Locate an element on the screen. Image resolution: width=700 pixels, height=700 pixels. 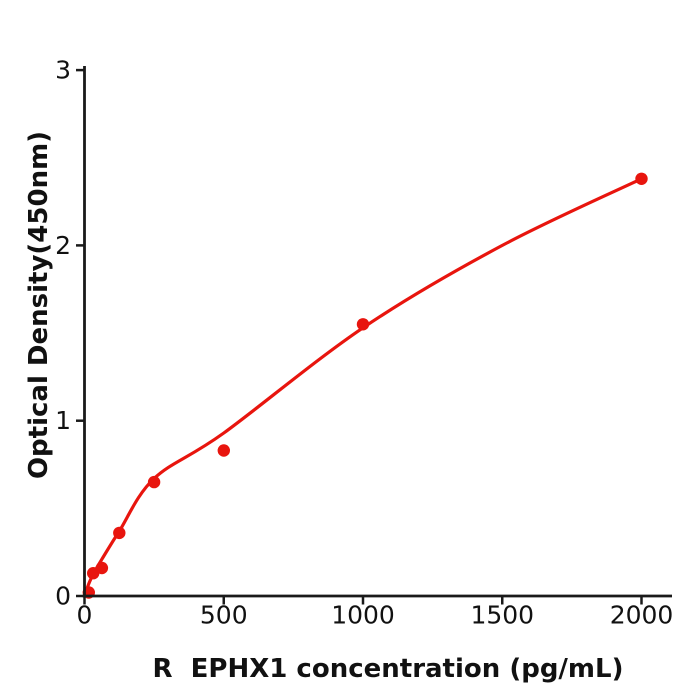
y-tick-label: 1 is located at coordinates (63, 420).